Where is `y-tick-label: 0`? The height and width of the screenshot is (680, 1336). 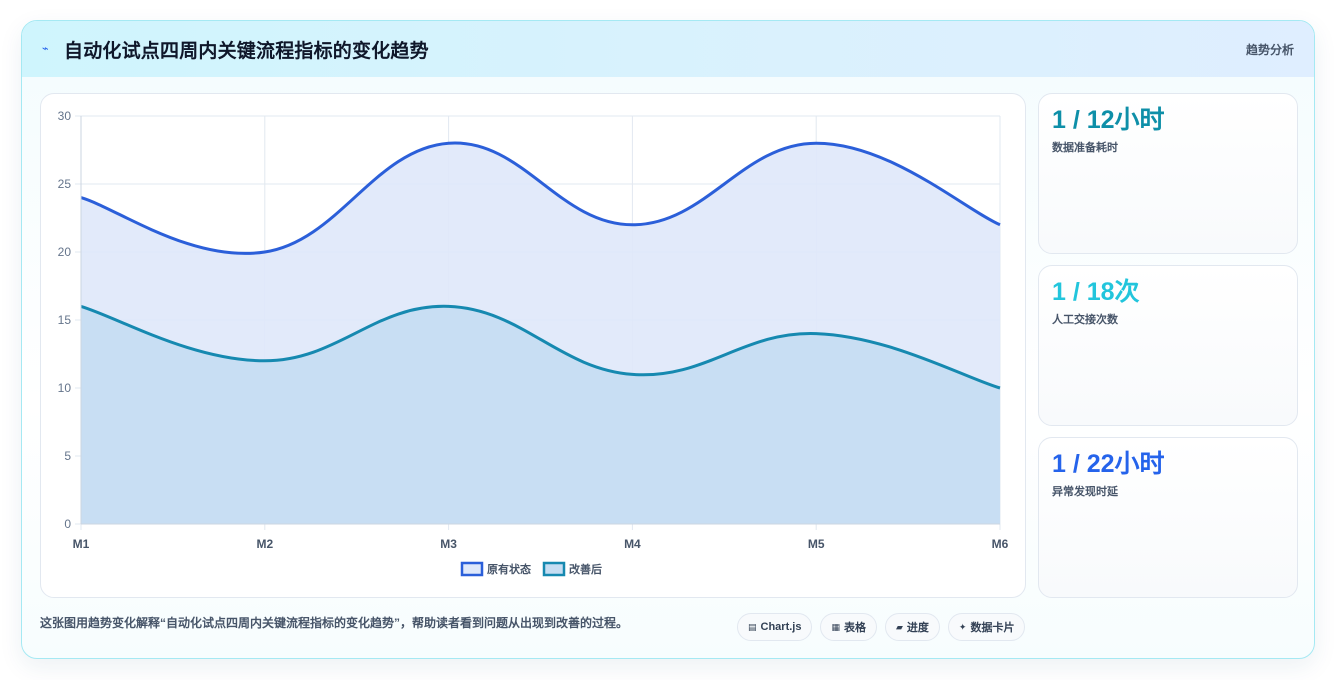 y-tick-label: 0 is located at coordinates (67, 524).